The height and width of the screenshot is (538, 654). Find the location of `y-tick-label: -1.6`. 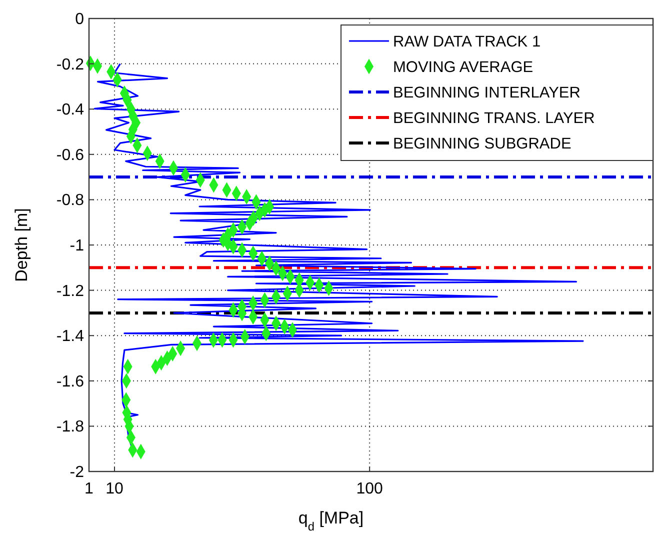

y-tick-label: -1.6 is located at coordinates (70, 381).